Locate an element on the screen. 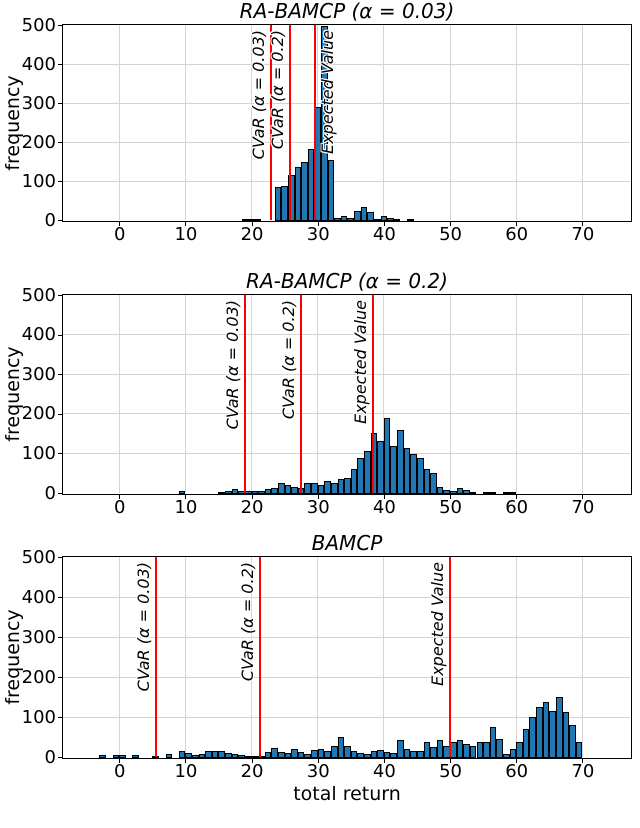 The image size is (640, 828). x-tick-label: 20 is located at coordinates (252, 771).